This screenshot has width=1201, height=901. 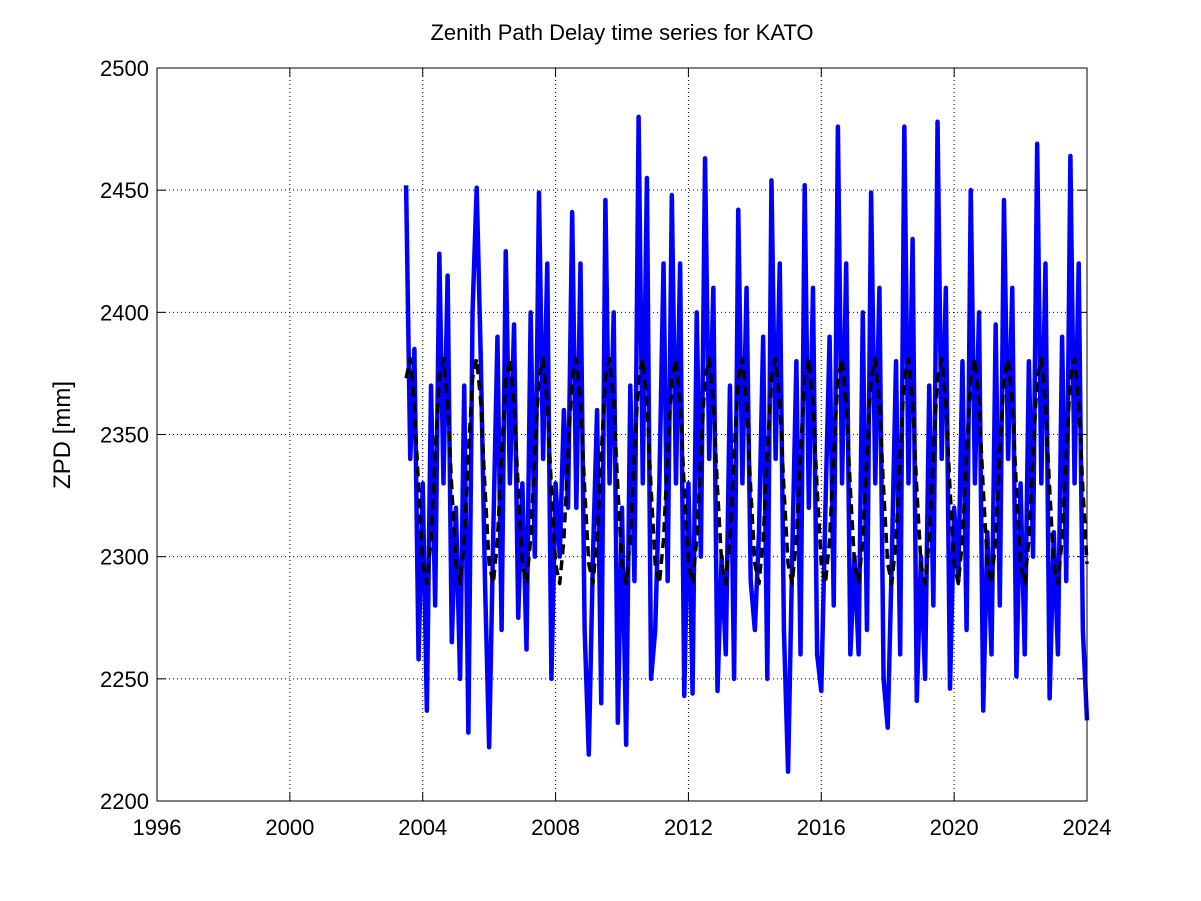 What do you see at coordinates (124, 557) in the screenshot?
I see `y-tick-label: 2300` at bounding box center [124, 557].